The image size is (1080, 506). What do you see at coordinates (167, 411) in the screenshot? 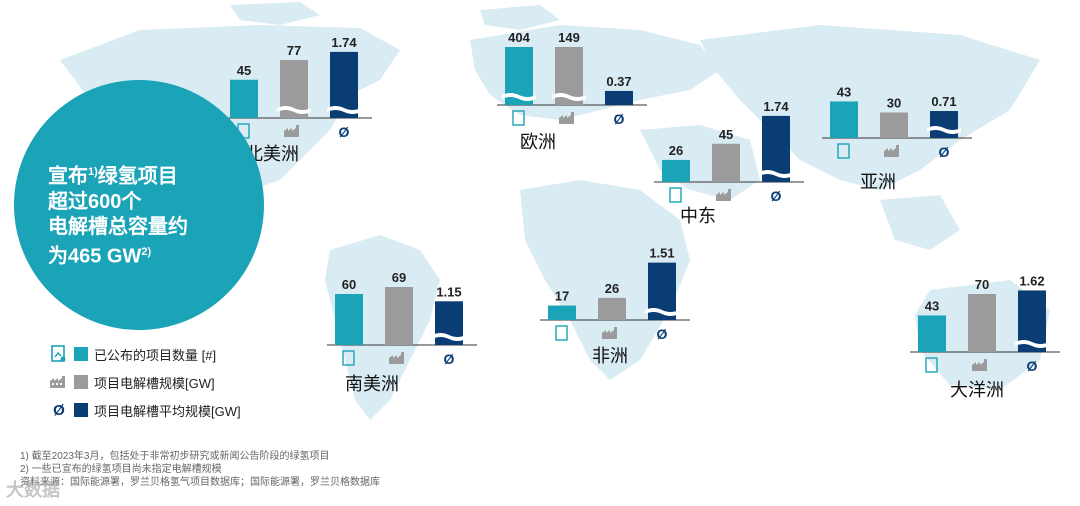
I see `legend-label-average: 项目电解槽平均规模[GW]` at bounding box center [167, 411].